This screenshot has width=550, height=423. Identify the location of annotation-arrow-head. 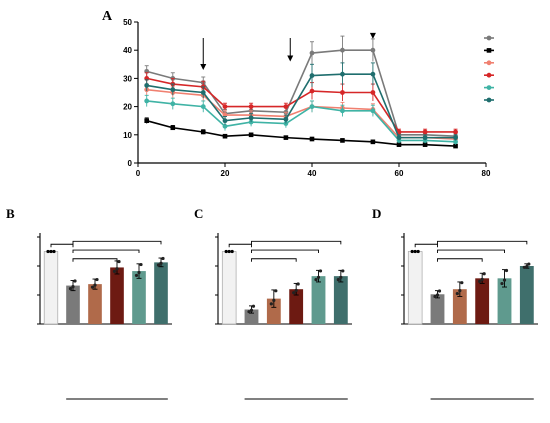
(372, 35).